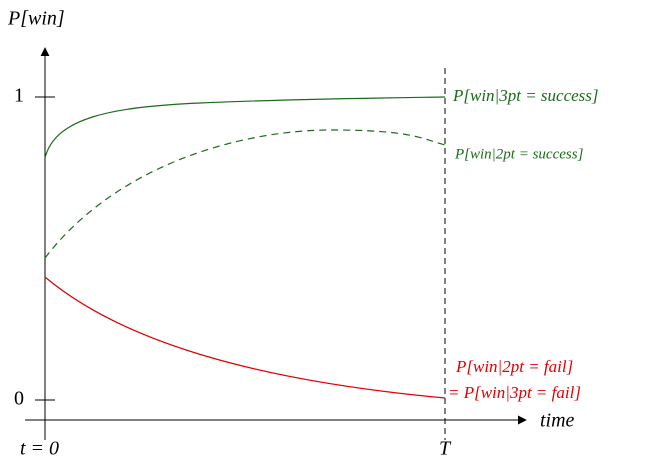 Image resolution: width=667 pixels, height=465 pixels. Describe the element at coordinates (519, 154) in the screenshot. I see `curve-label: P[win|2pt = success]` at that location.